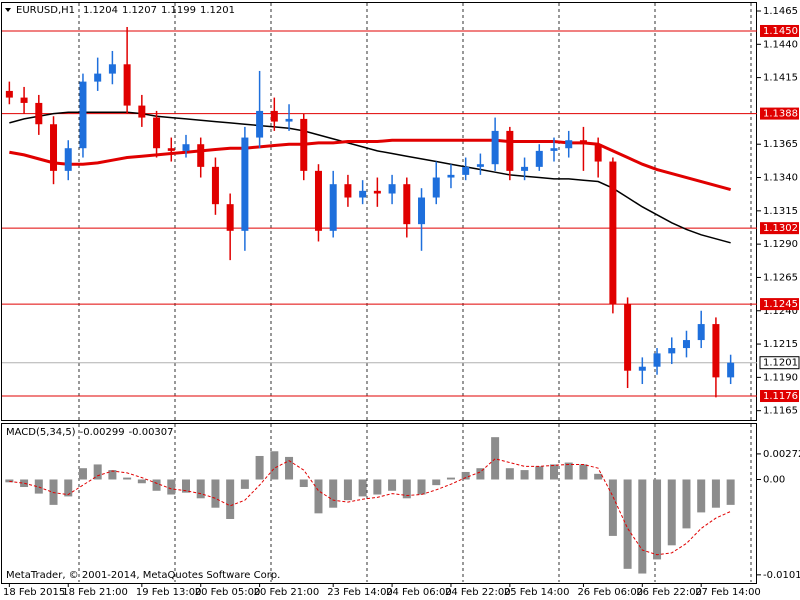 Image resolution: width=800 pixels, height=600 pixels. I want to click on current-price-box, so click(779, 363).